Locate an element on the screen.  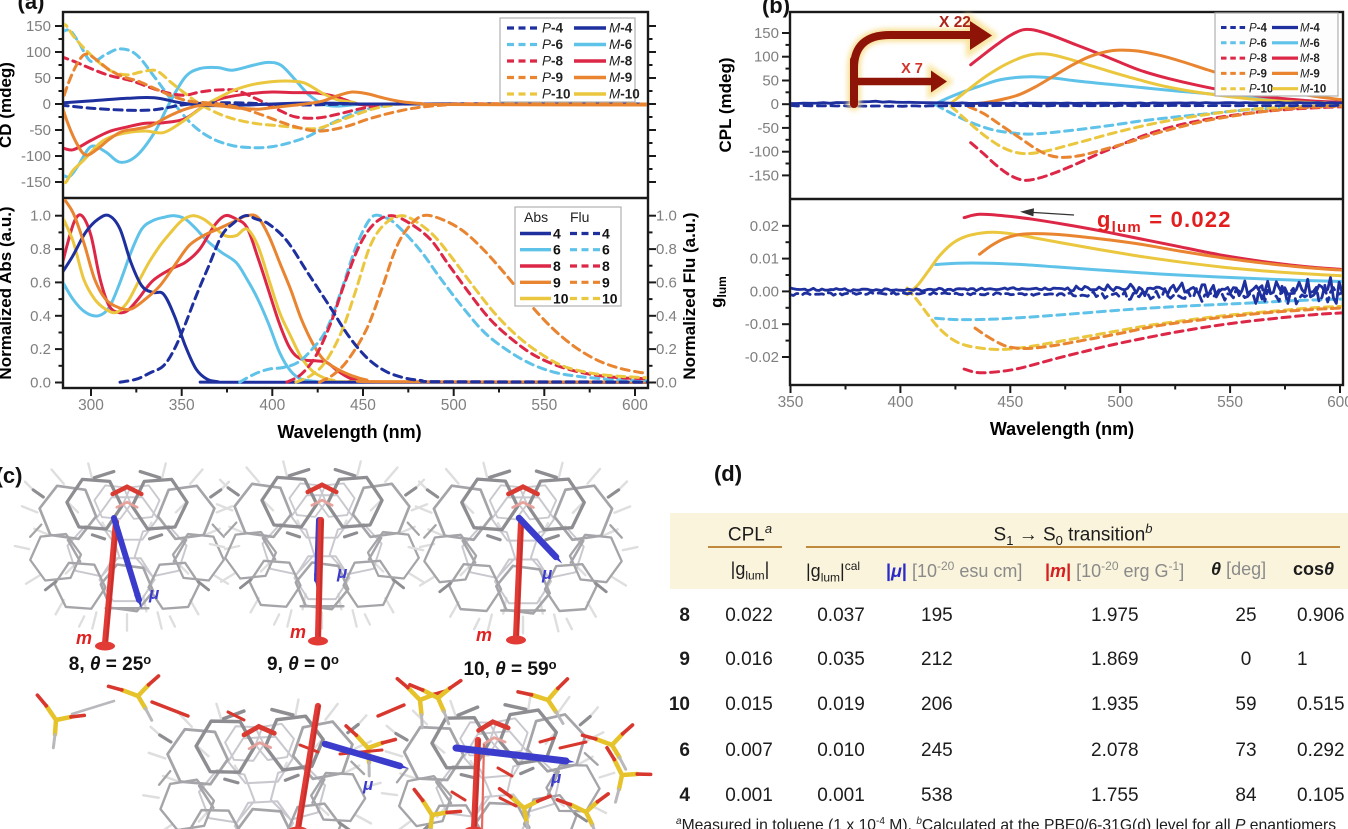
svg-text: glum = 0.022 is located at coordinates (1164, 221).